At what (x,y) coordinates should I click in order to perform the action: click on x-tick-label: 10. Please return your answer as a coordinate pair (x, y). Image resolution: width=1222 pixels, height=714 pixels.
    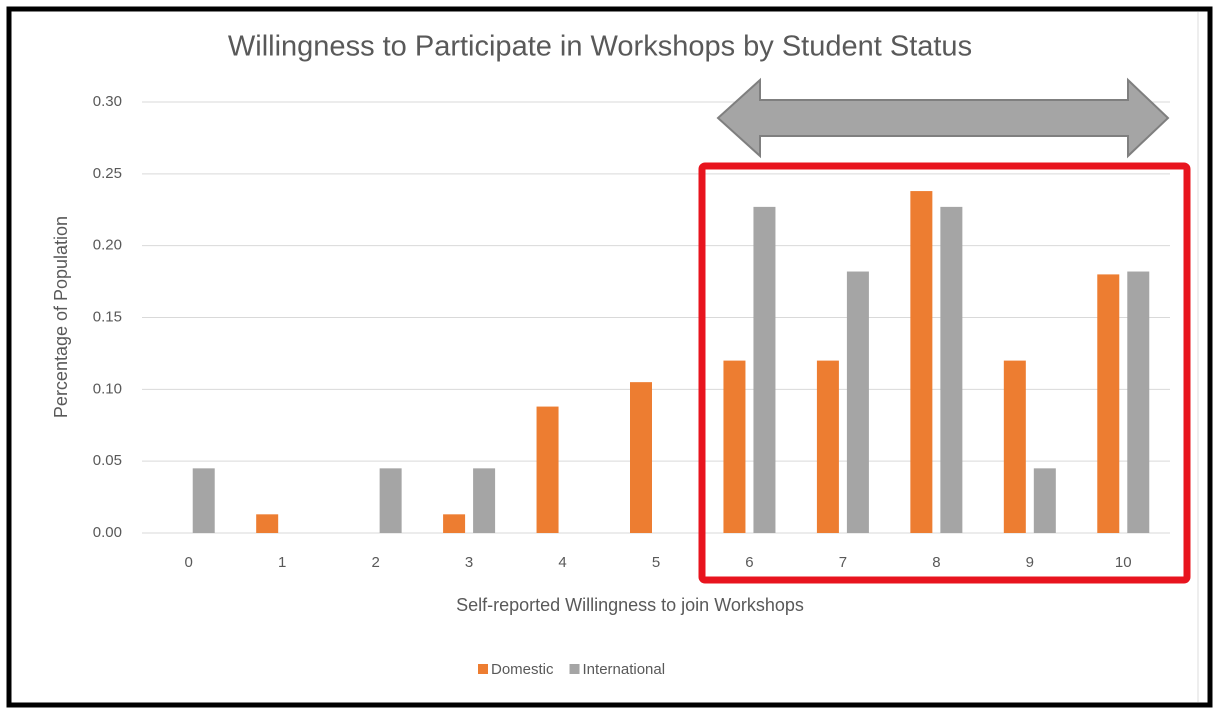
    Looking at the image, I should click on (1123, 562).